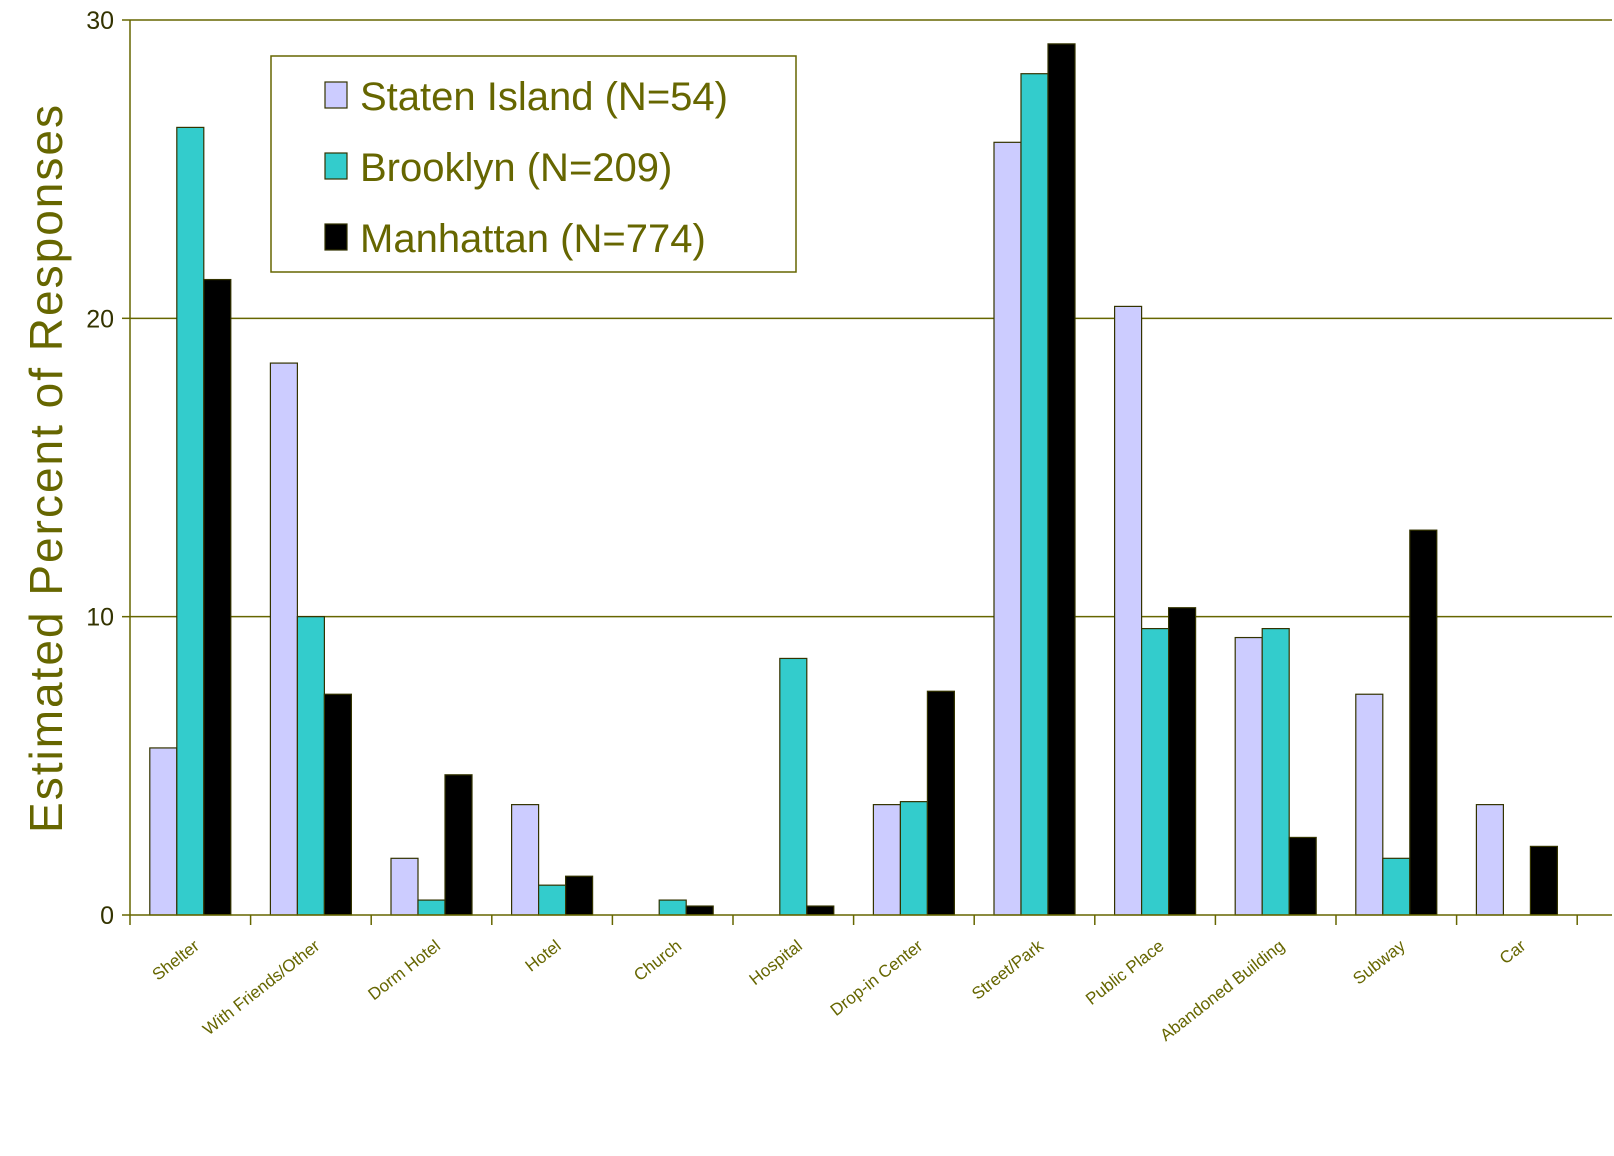  I want to click on category-label: Abandoned Building, so click(1223, 990).